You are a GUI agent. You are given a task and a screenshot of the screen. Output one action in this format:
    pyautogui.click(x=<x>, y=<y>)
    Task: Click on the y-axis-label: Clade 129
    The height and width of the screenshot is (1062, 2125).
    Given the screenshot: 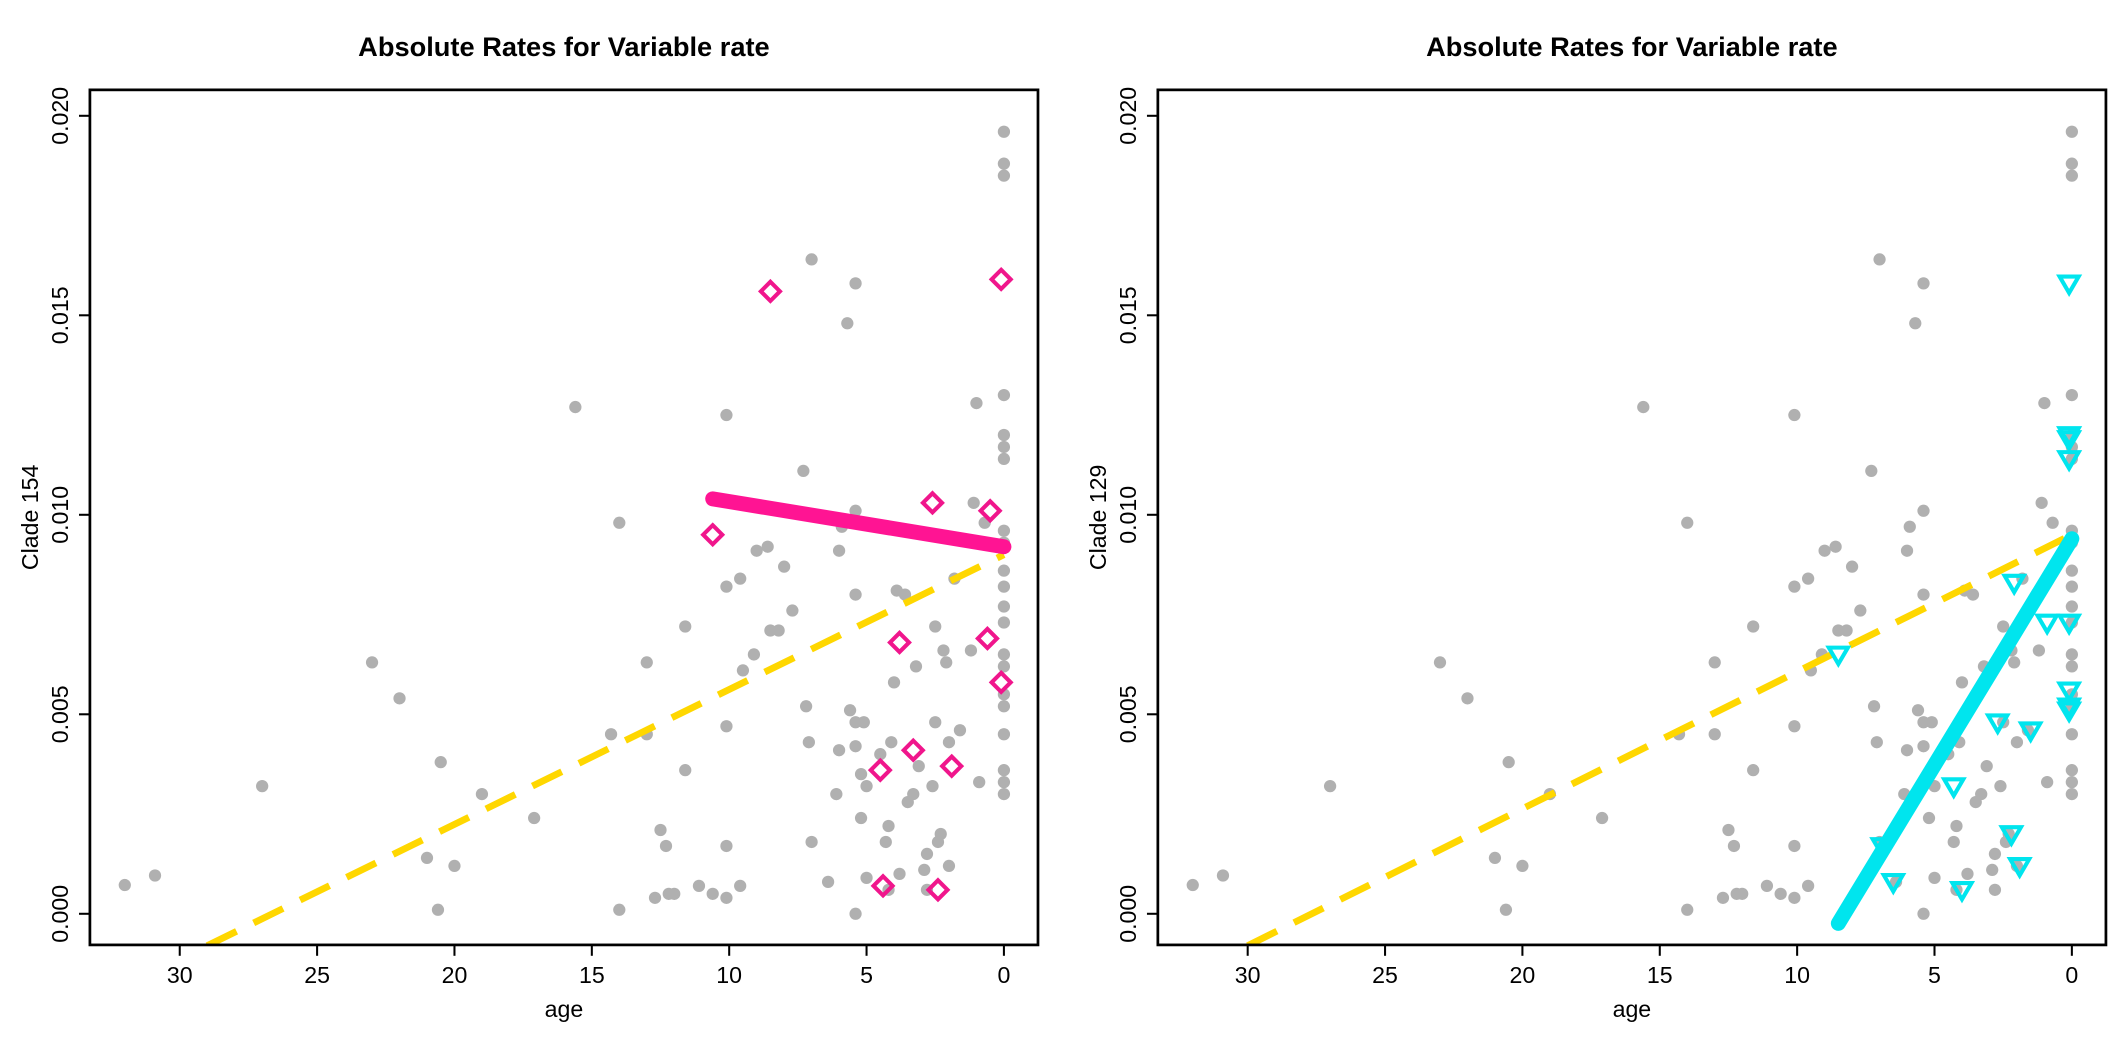 What is the action you would take?
    pyautogui.click(x=1098, y=517)
    